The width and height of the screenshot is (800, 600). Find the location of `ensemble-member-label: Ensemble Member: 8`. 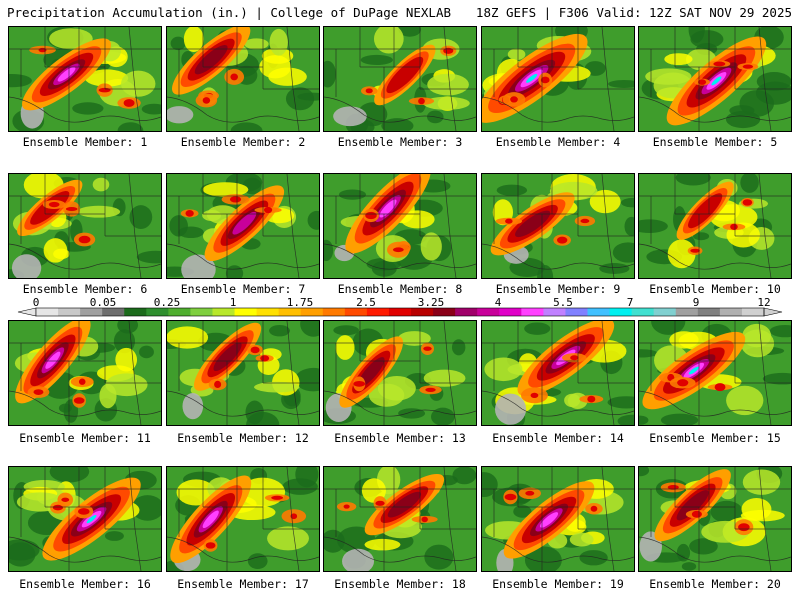

ensemble-member-label: Ensemble Member: 8 is located at coordinates (400, 289).